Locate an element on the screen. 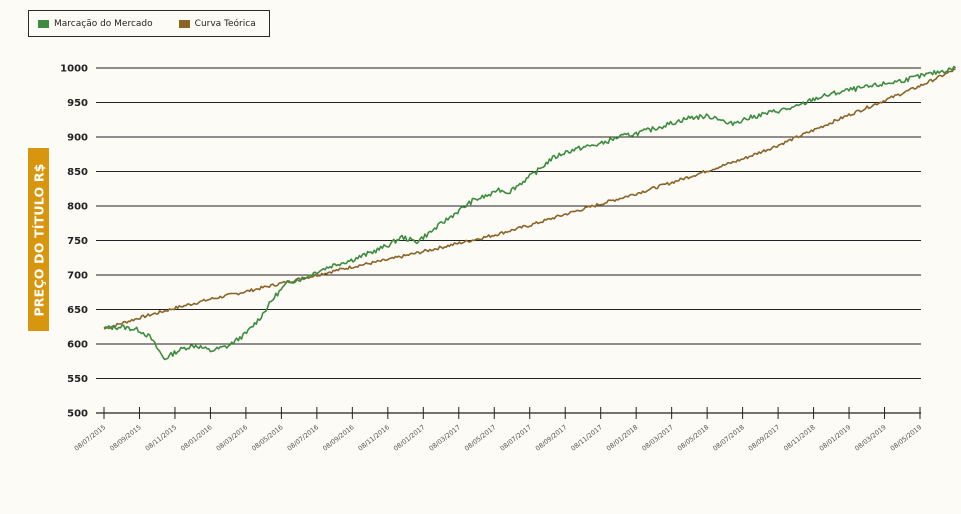 Image resolution: width=961 pixels, height=514 pixels. x-tick-label: 08/11/2018 is located at coordinates (799, 437).